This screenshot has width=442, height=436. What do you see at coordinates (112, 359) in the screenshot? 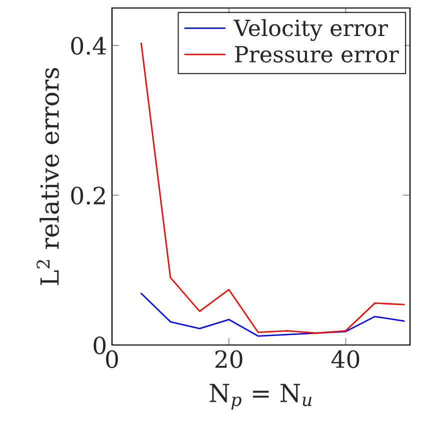
I see `x-tick-label: 0` at bounding box center [112, 359].